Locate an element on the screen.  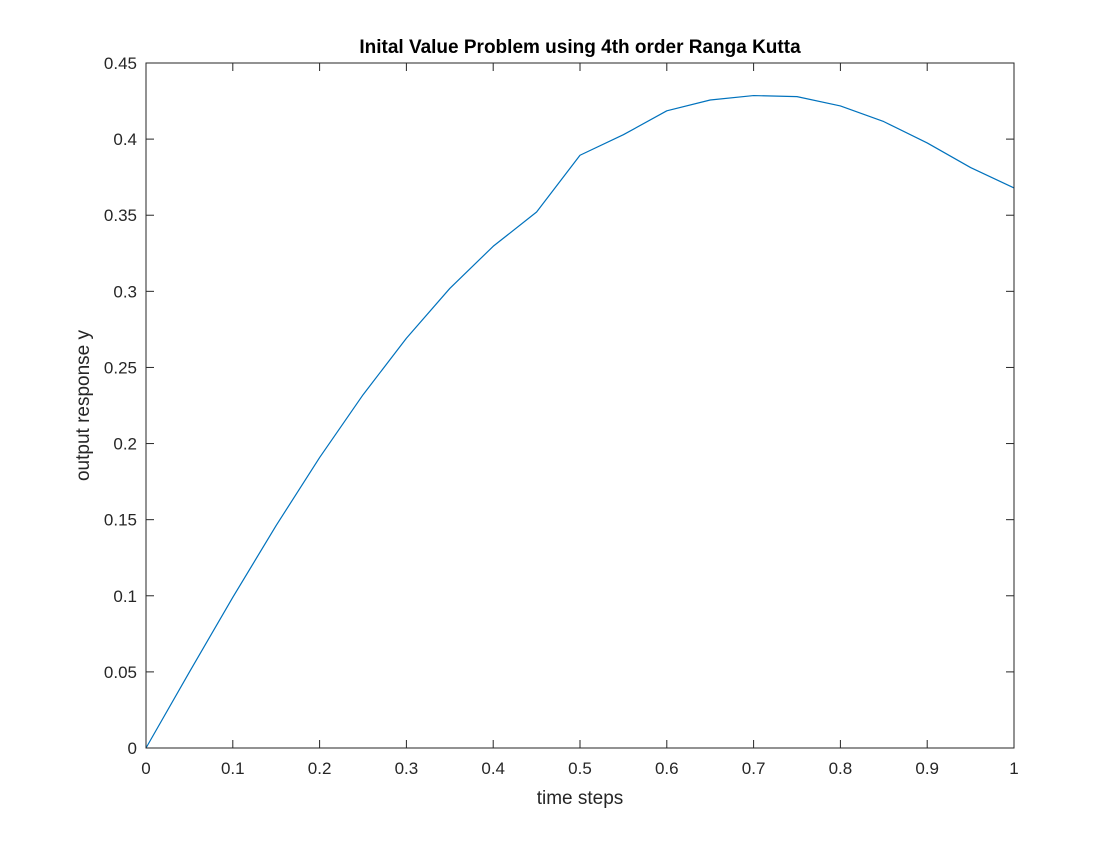
y-tick-label: 0.4 is located at coordinates (125, 139).